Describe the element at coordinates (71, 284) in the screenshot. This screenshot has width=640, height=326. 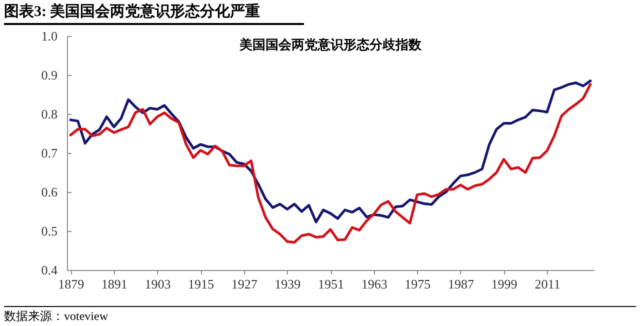
I see `x-tick-label: 1879` at that location.